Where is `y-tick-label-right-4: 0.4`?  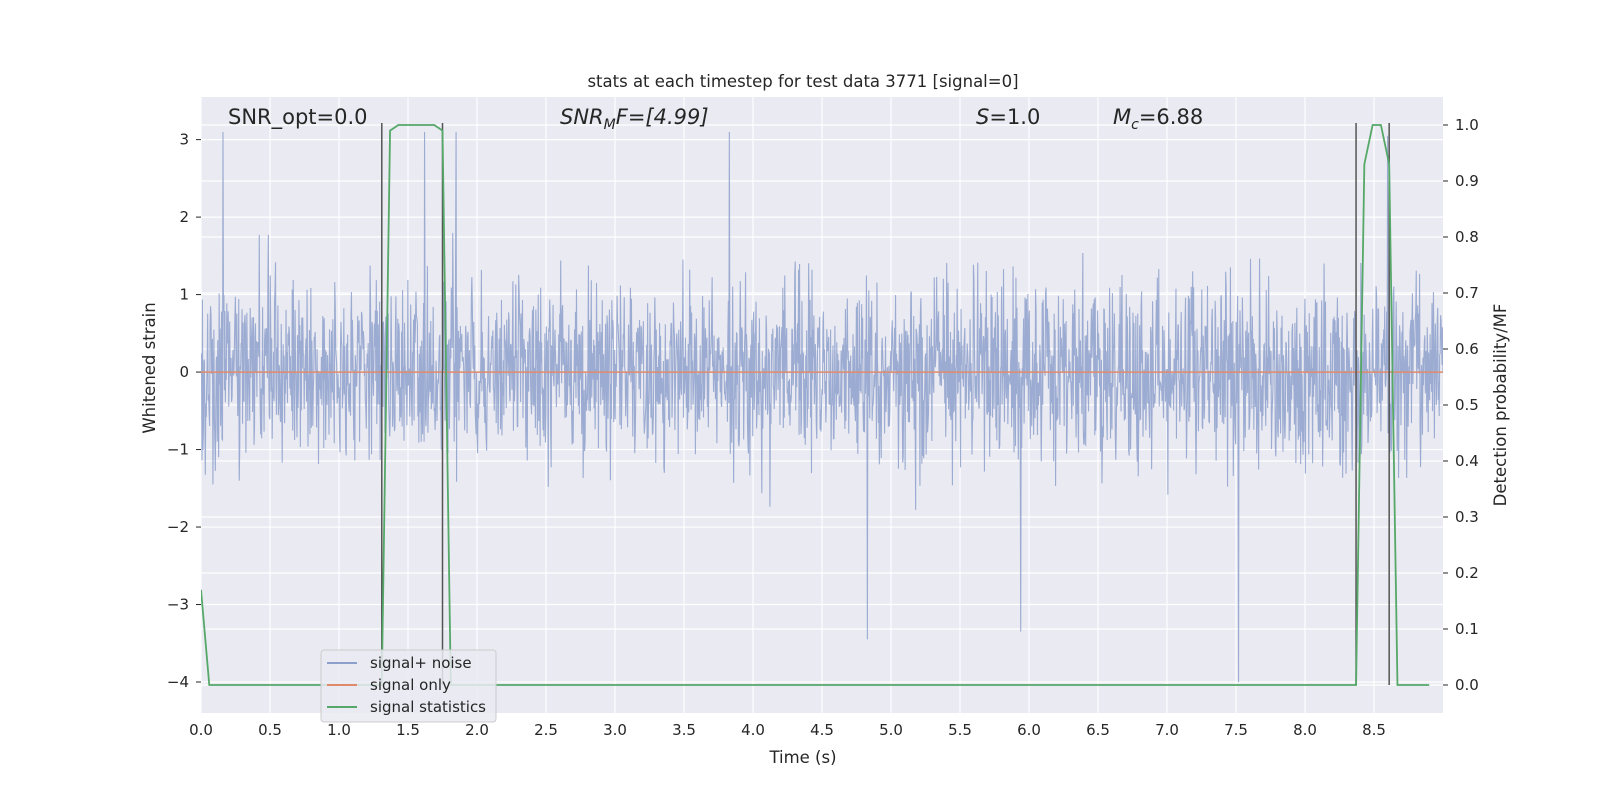 y-tick-label-right-4: 0.4 is located at coordinates (1467, 461).